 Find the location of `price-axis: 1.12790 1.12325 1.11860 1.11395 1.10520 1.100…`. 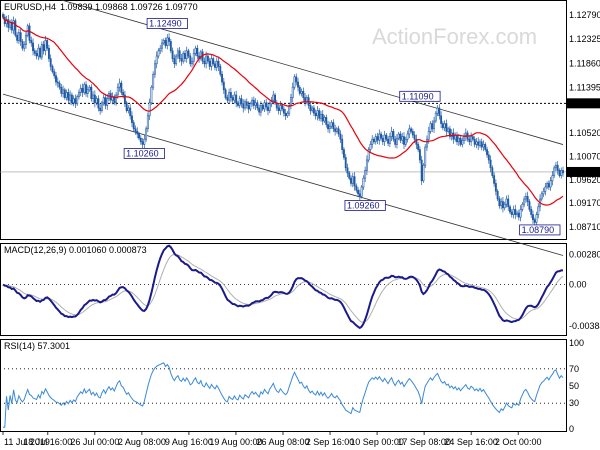

price-axis: 1.12790 1.12325 1.11860 1.11395 1.10520 1.100… is located at coordinates (583, 121).